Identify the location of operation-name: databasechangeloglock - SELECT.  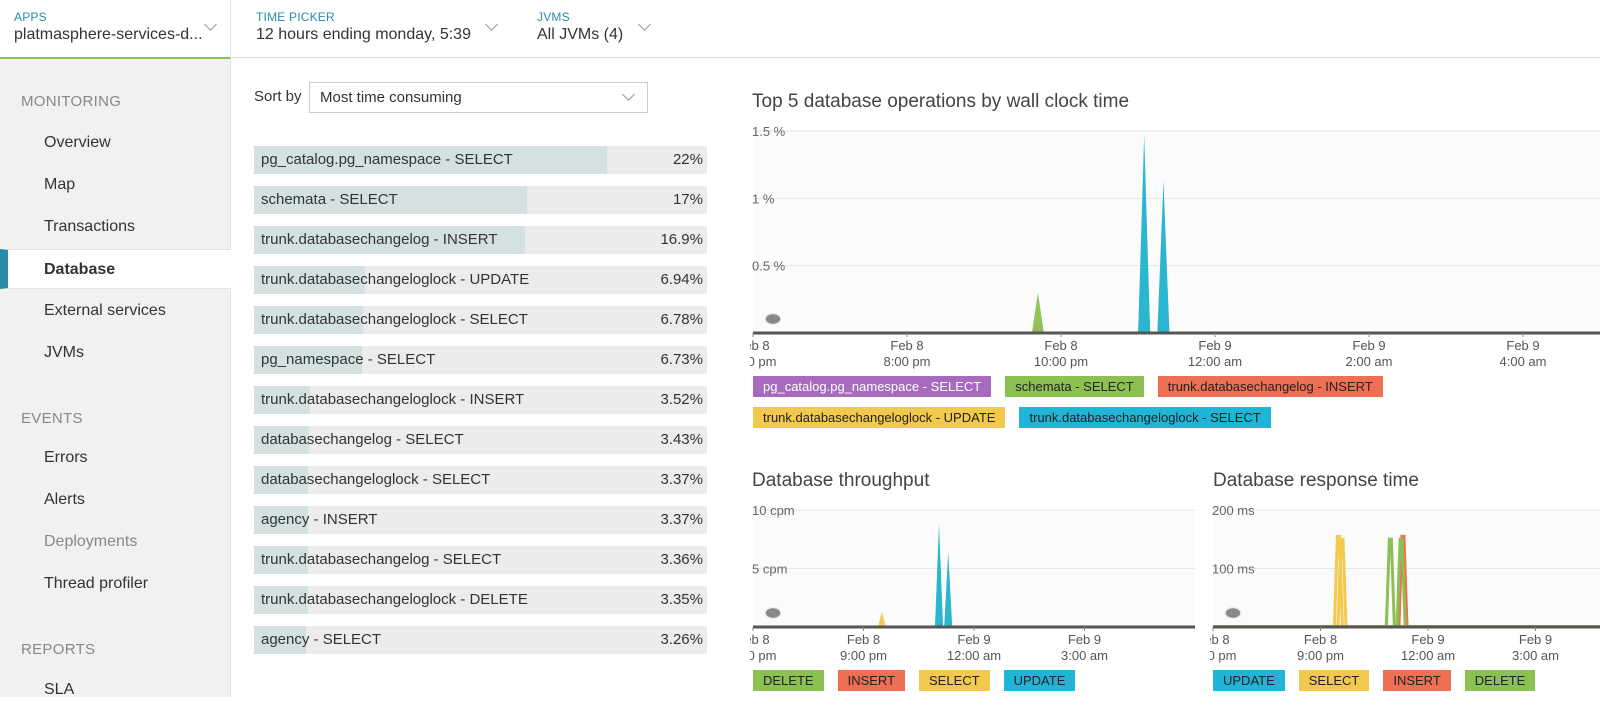
(376, 479).